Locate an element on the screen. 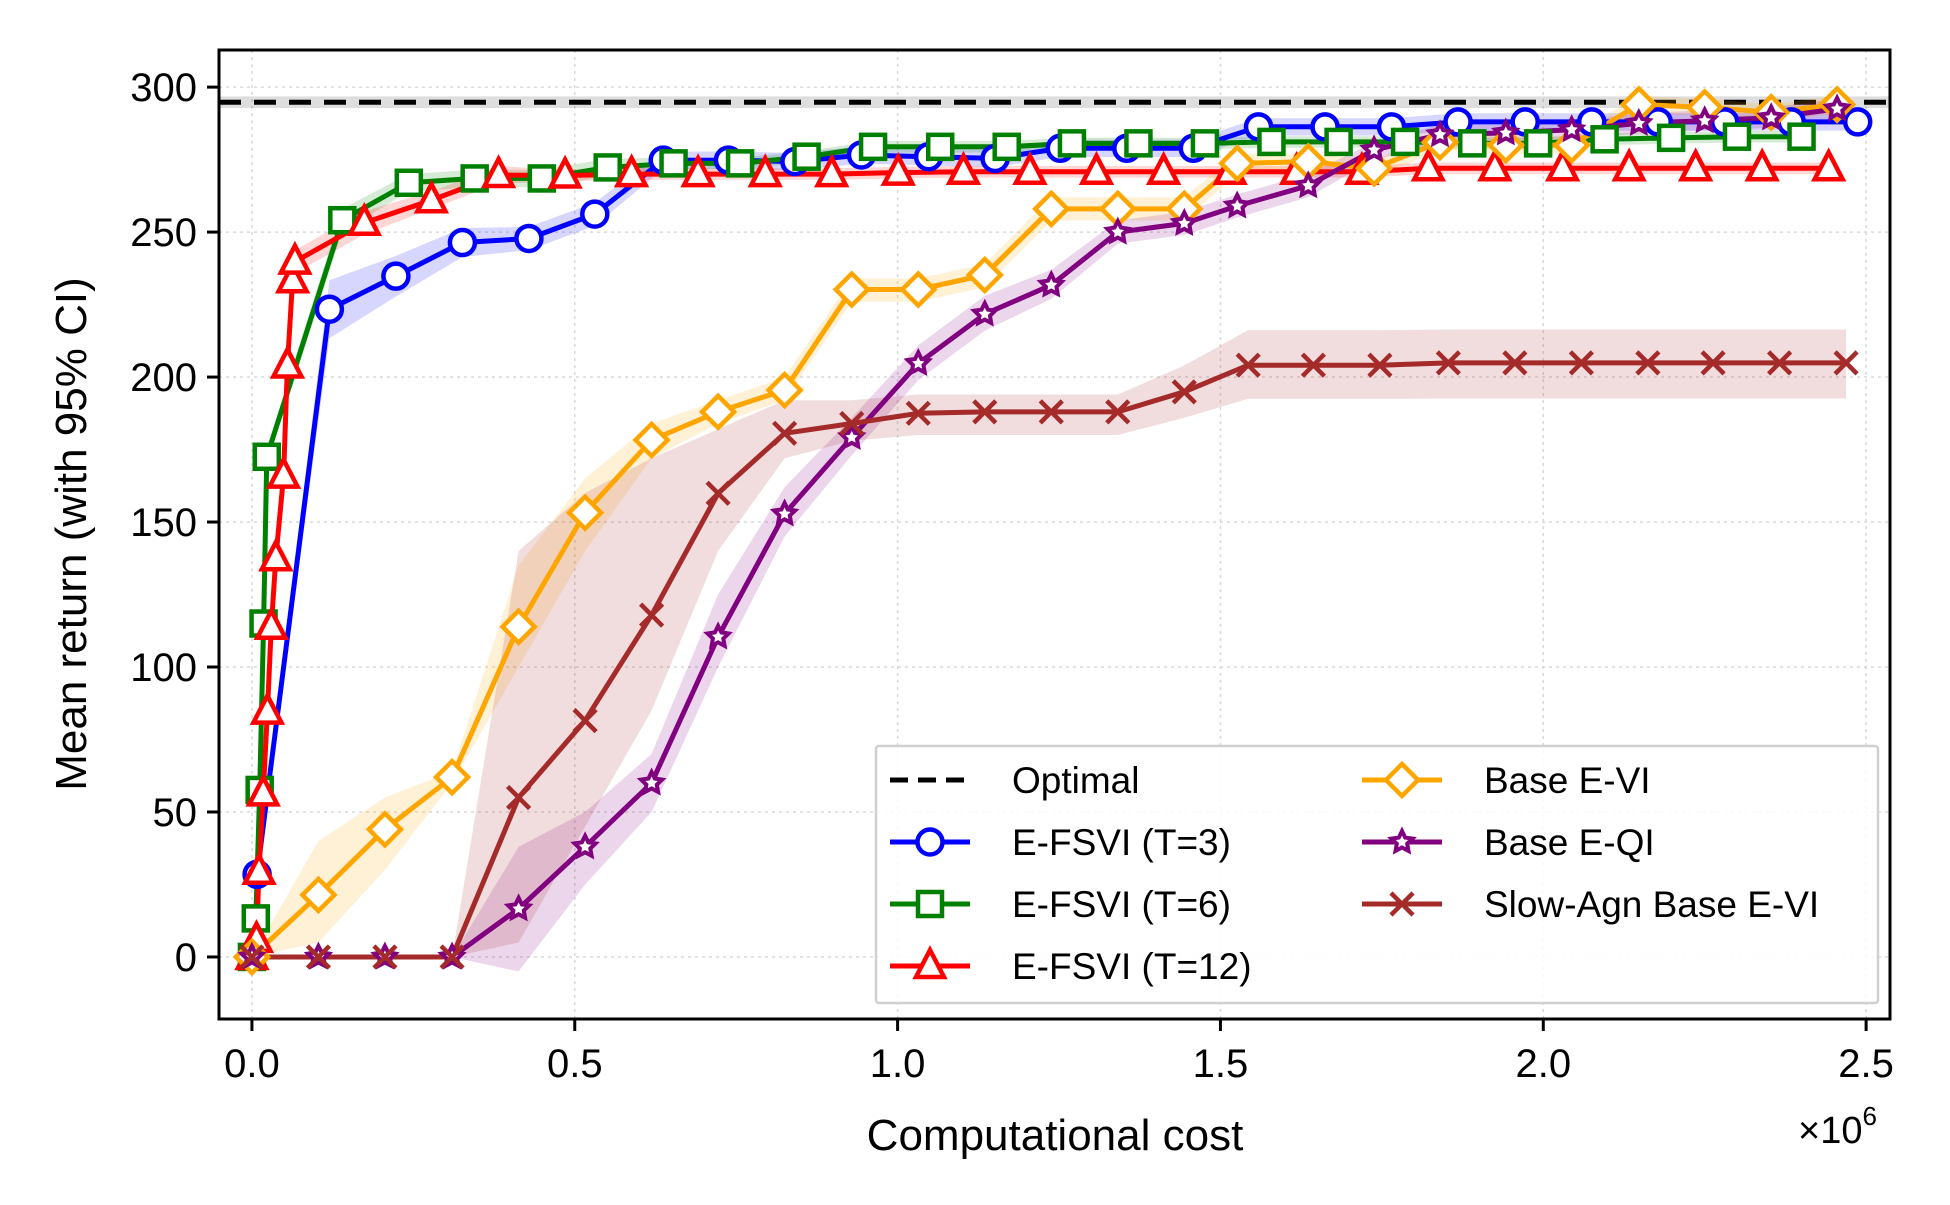  legend-label: Optimal is located at coordinates (1075, 780).